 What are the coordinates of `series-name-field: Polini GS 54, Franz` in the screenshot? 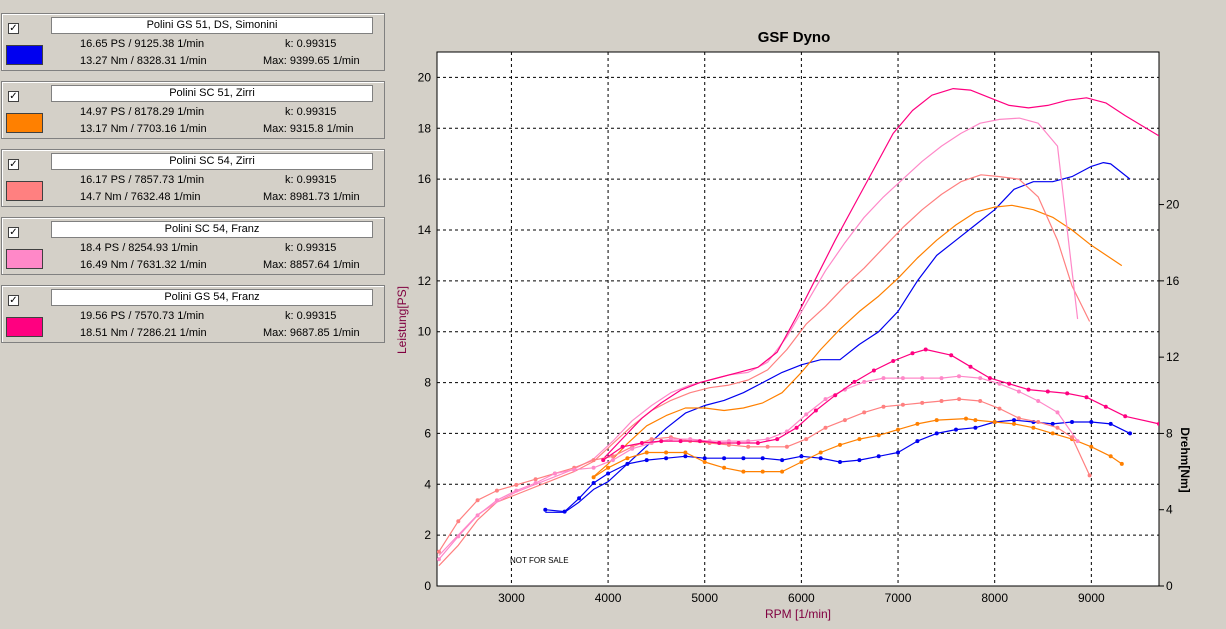 It's located at (212, 297).